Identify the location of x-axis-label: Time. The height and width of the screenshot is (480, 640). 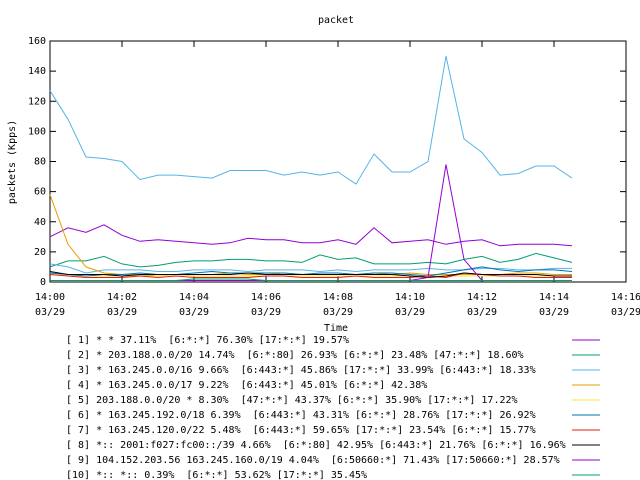
(336, 328).